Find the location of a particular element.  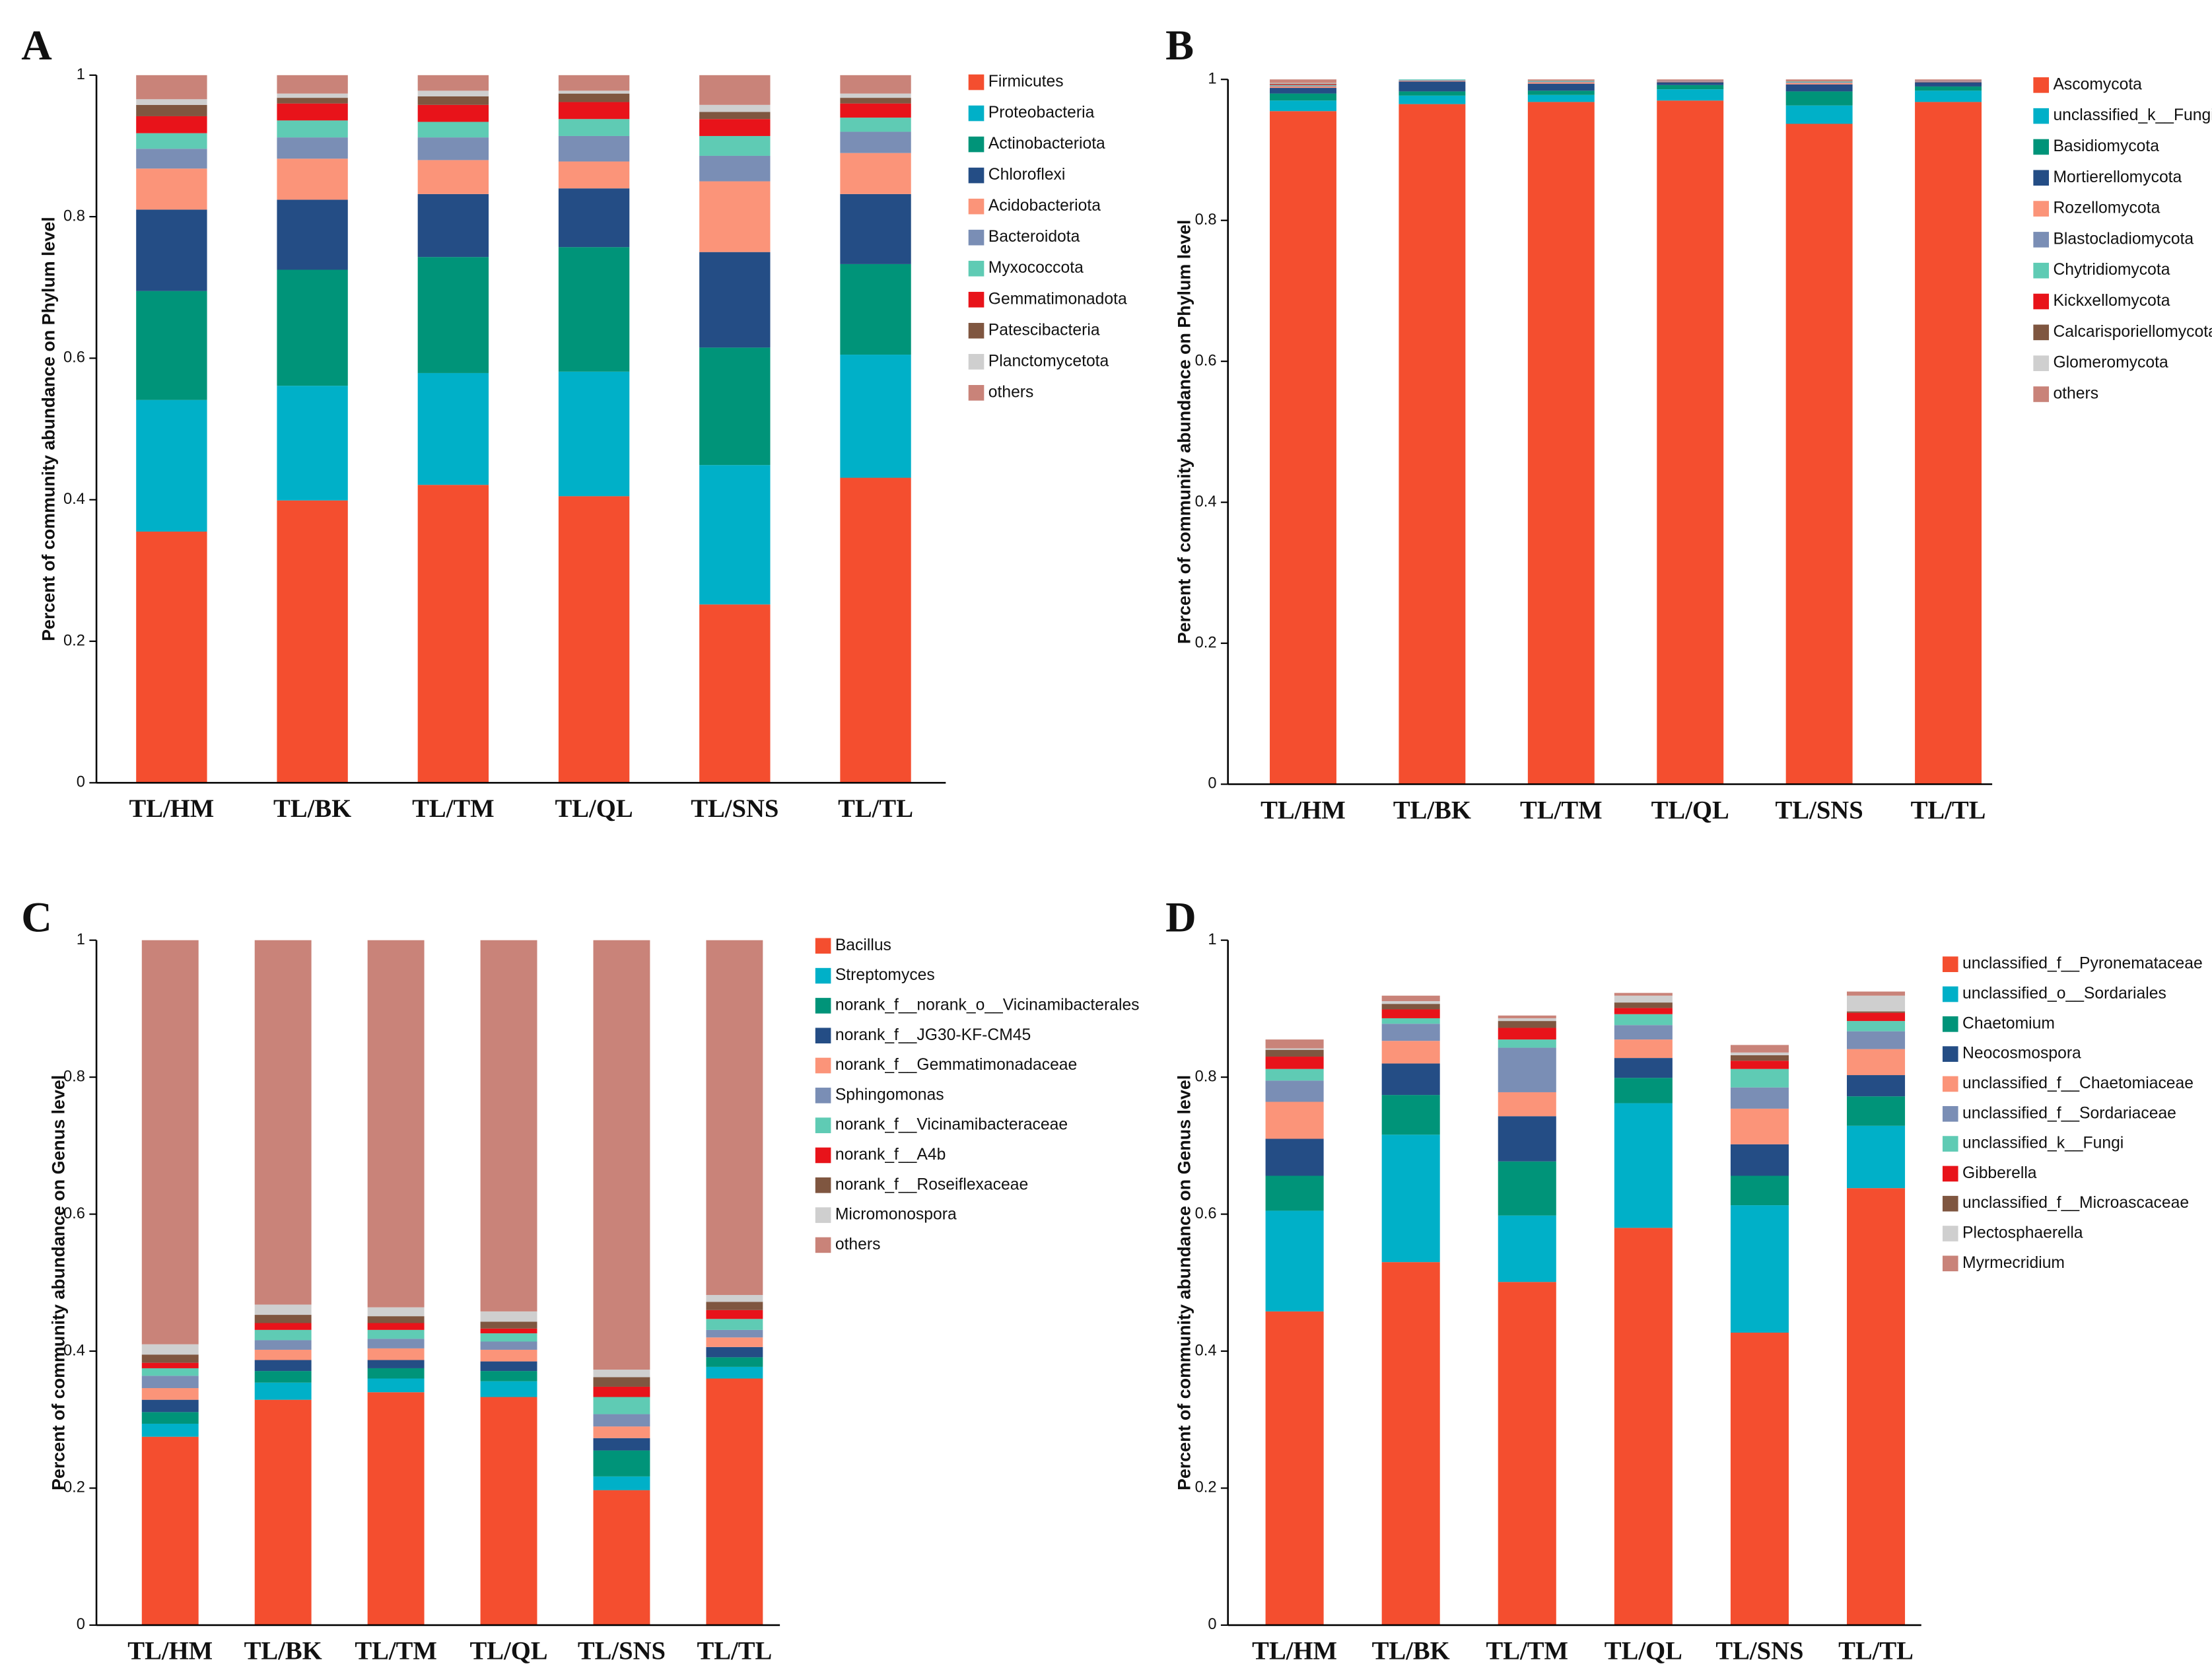

legend-label: Ascomycota is located at coordinates (2098, 84).